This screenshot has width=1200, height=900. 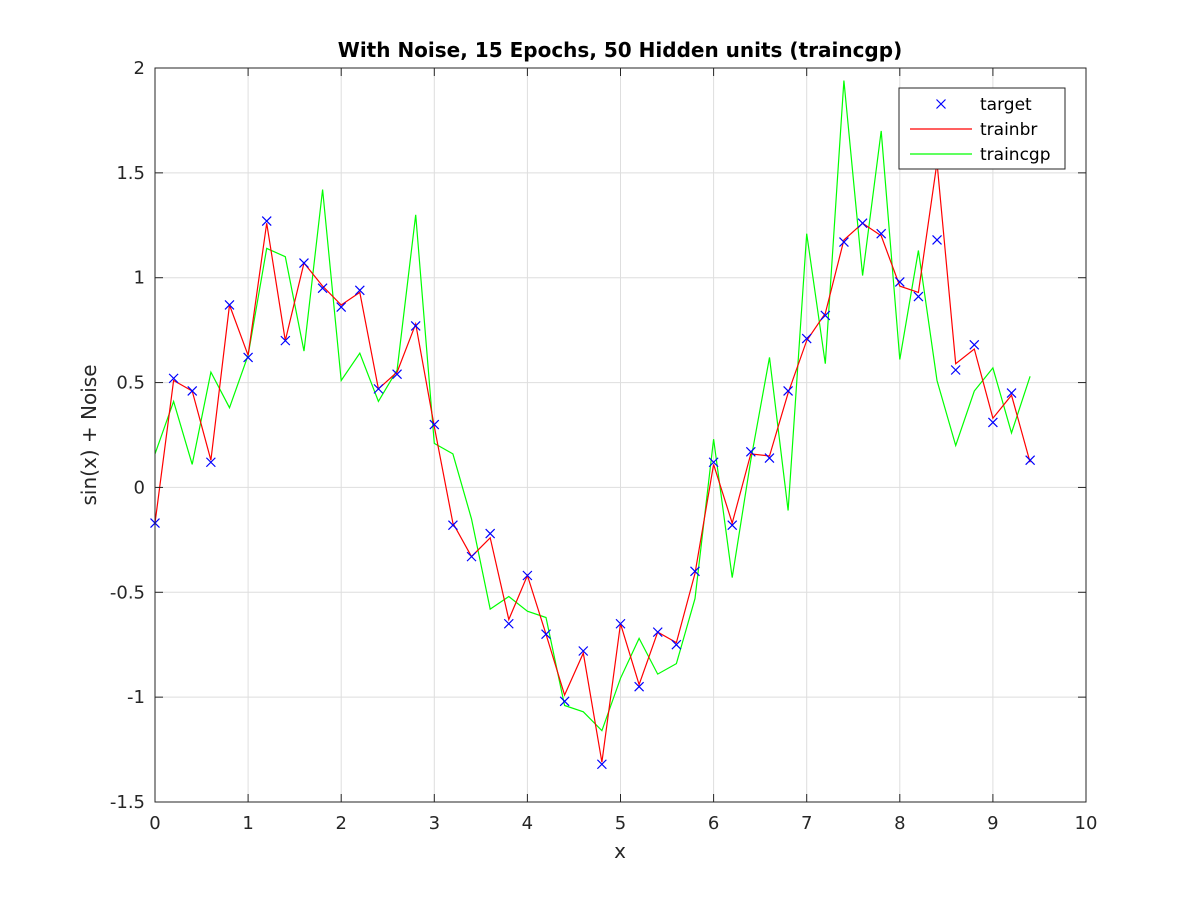 I want to click on y-axis-label: sin(x) + Noise, so click(x=89, y=434).